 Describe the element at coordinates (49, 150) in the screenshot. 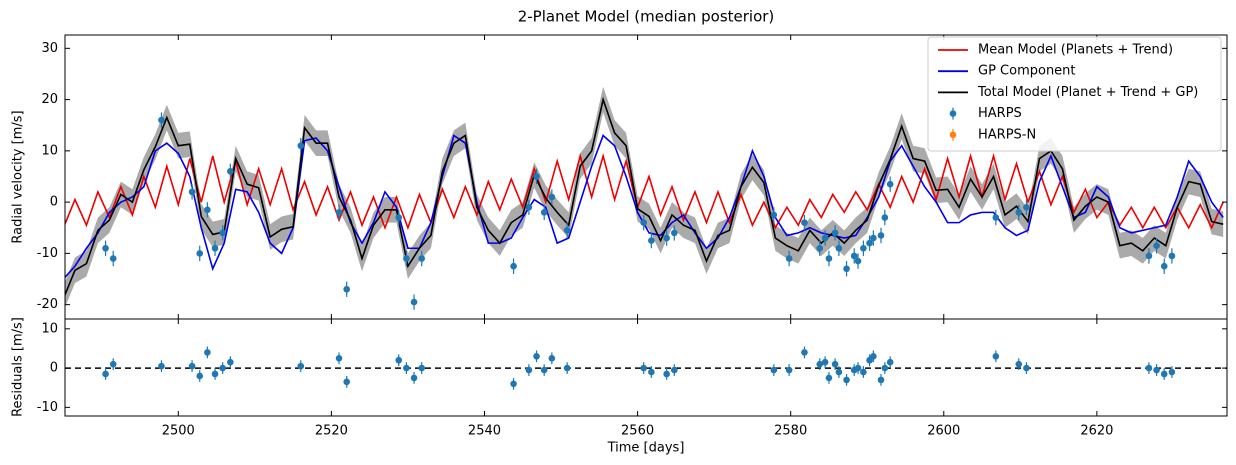

I see `y-tick-label: 10` at that location.